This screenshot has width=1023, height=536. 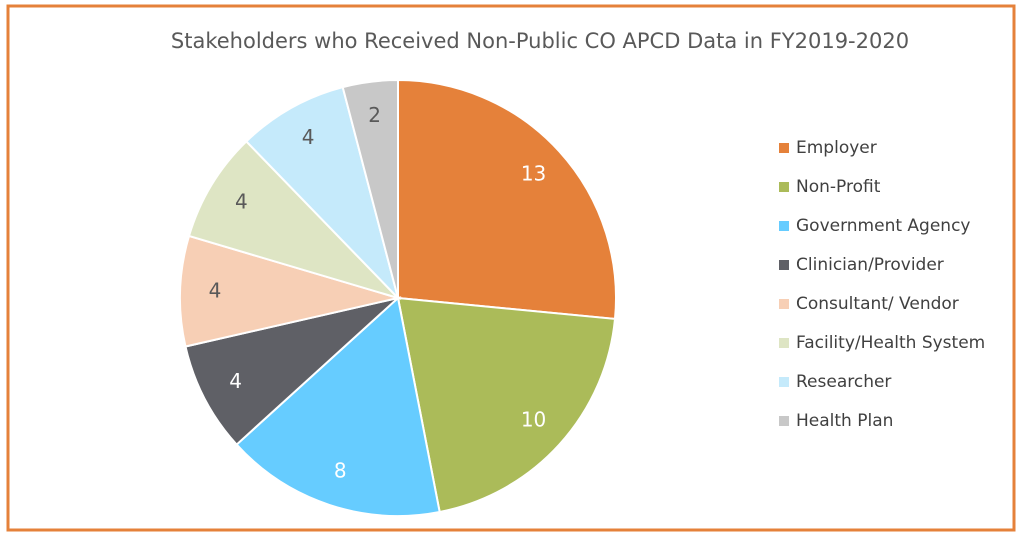 What do you see at coordinates (374, 115) in the screenshot?
I see `slice-label: 2` at bounding box center [374, 115].